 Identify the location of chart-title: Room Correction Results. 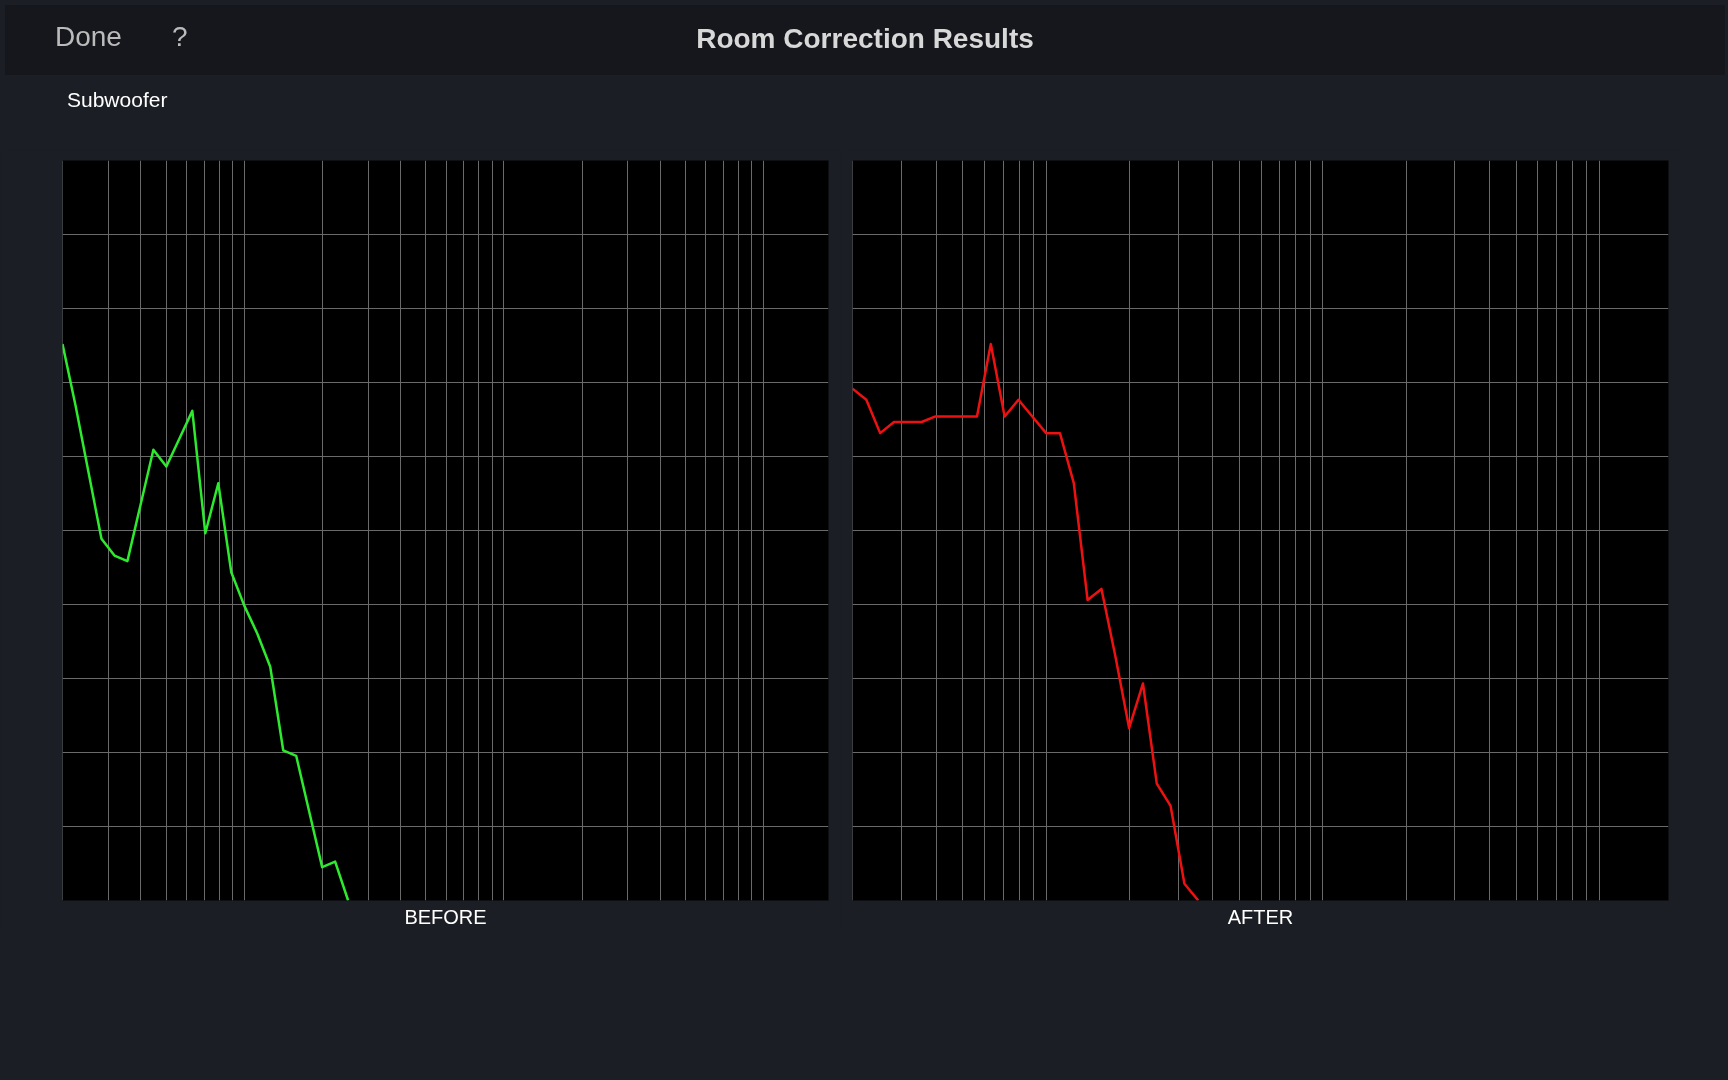
(865, 38).